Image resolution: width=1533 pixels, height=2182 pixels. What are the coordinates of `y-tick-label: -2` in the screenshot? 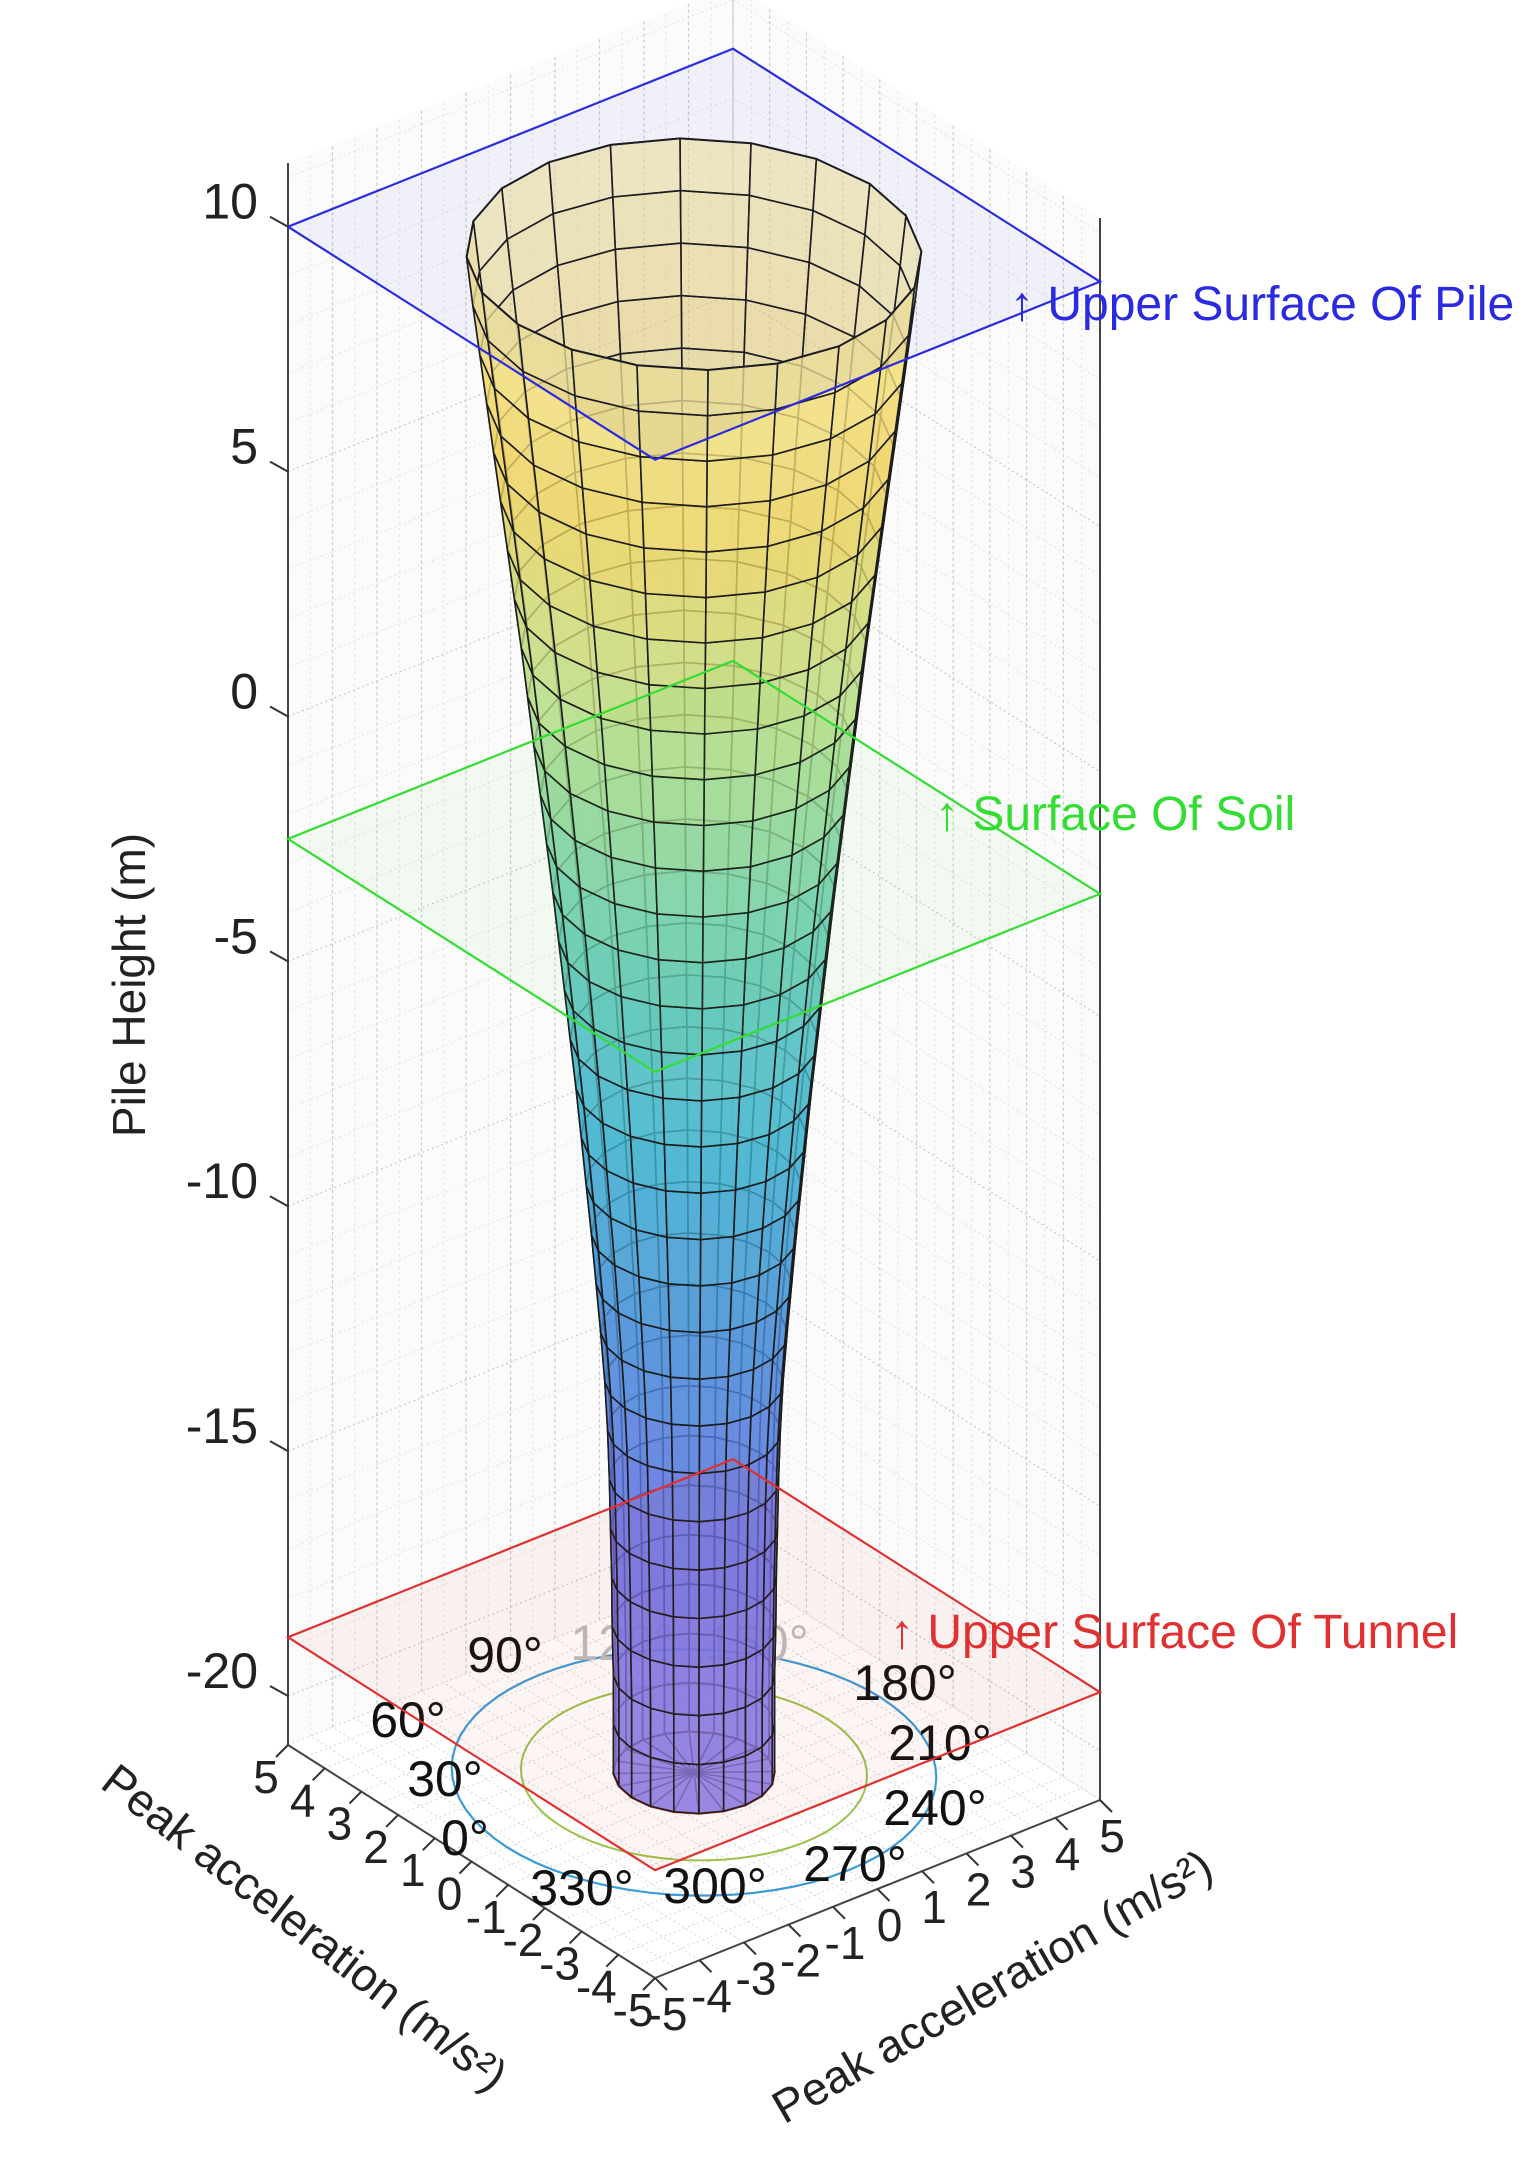 It's located at (800, 1961).